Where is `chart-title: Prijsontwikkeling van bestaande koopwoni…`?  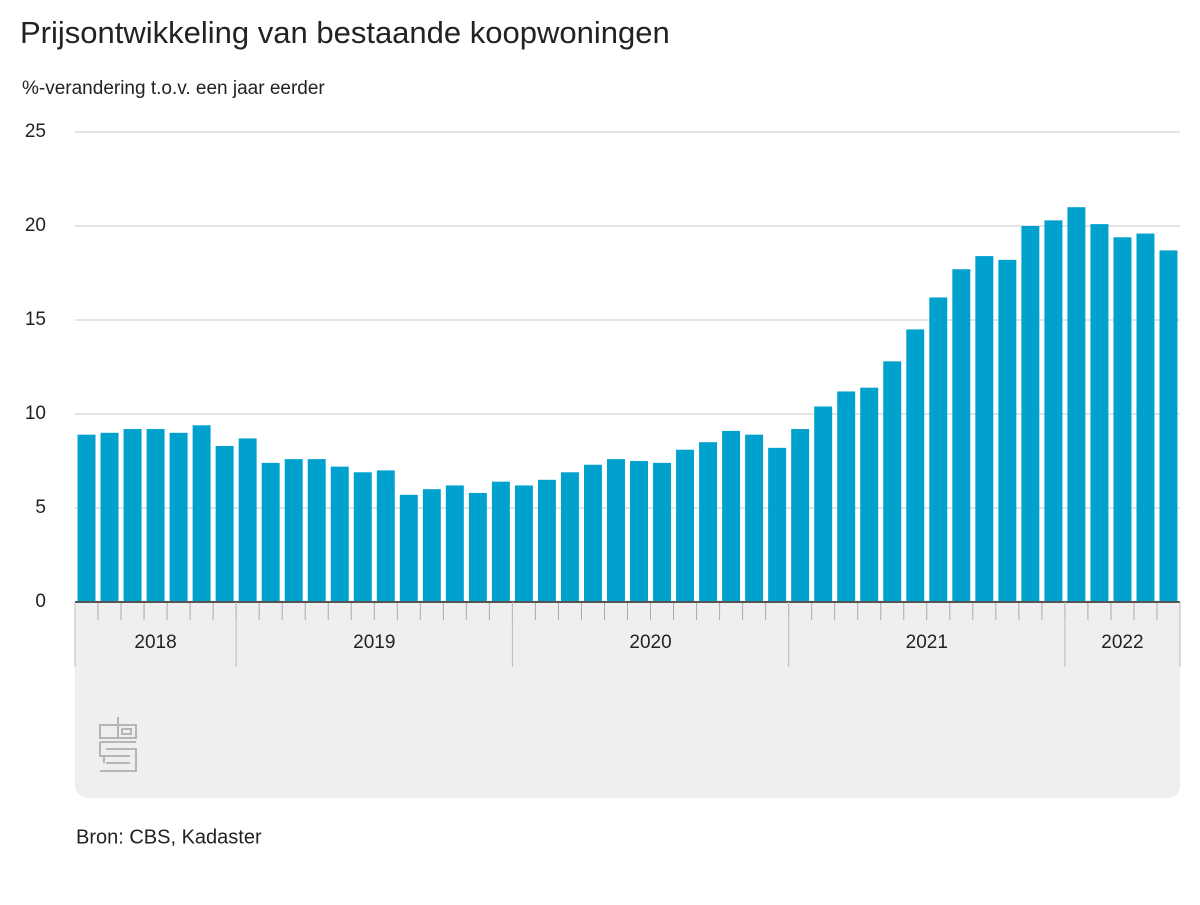
chart-title: Prijsontwikkeling van bestaande koopwoni… is located at coordinates (345, 32).